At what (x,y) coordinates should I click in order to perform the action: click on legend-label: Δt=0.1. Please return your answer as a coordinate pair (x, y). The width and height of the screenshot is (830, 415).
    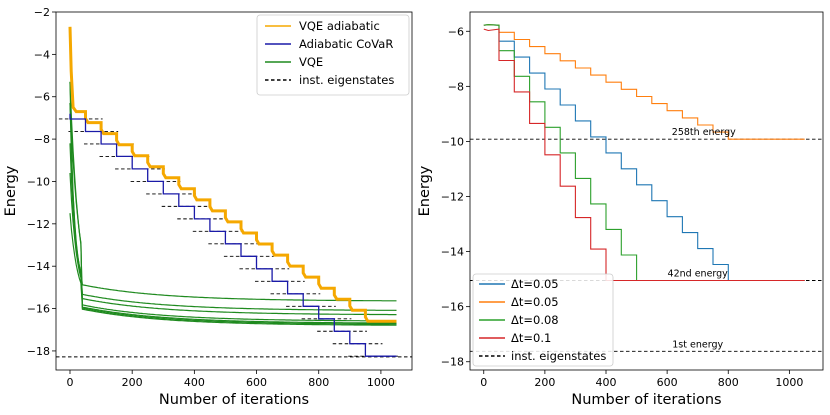
    Looking at the image, I should click on (531, 338).